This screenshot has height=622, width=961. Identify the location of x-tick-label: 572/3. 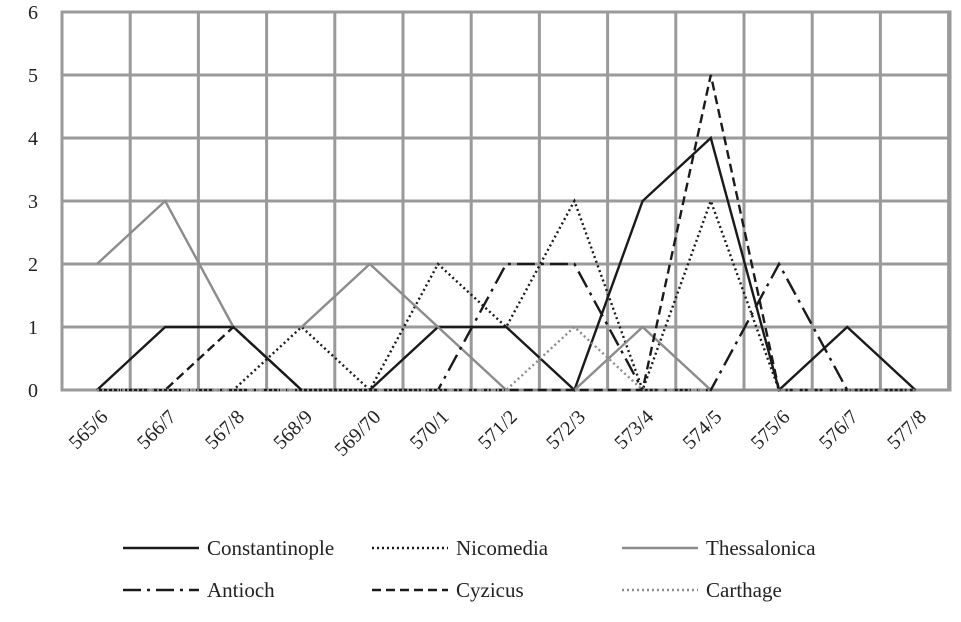
(566, 430).